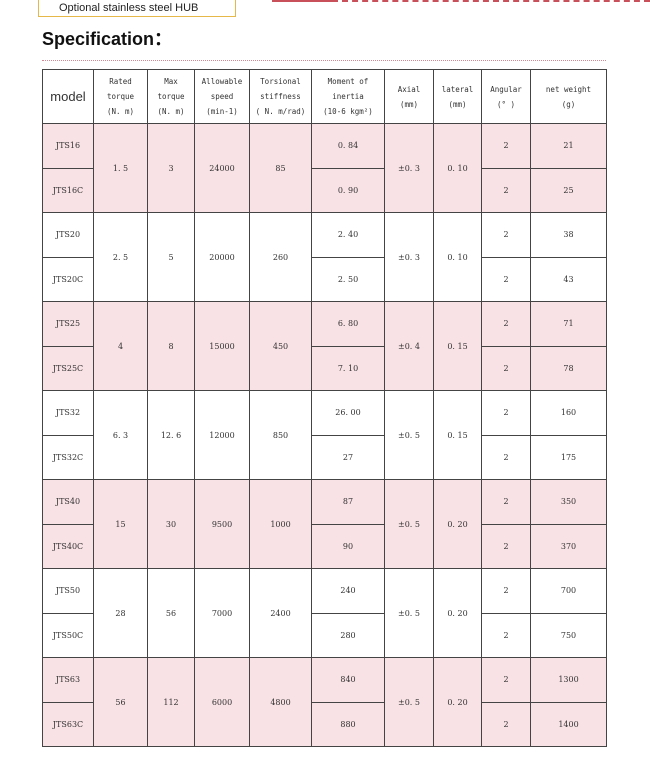 The height and width of the screenshot is (760, 650). Describe the element at coordinates (457, 89) in the screenshot. I see `column-header-line: lateral` at that location.